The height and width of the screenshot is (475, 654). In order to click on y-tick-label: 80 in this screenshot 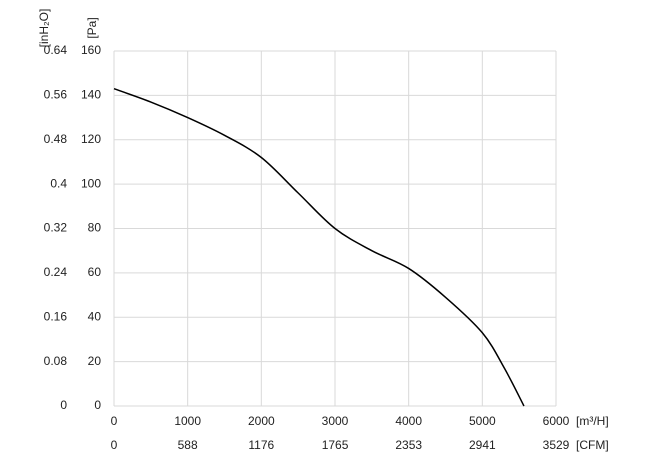, I will do `click(95, 228)`.